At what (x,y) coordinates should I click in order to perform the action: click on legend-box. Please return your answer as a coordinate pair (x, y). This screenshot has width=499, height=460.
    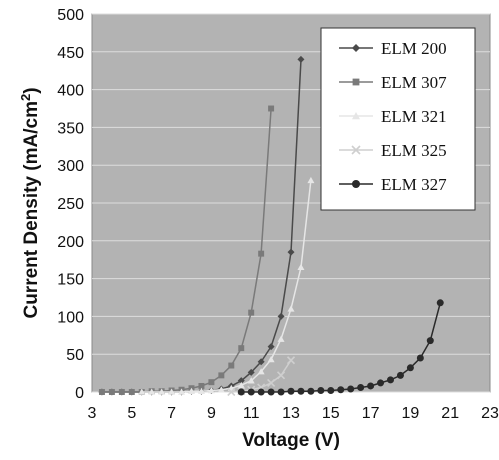
    Looking at the image, I should click on (398, 119).